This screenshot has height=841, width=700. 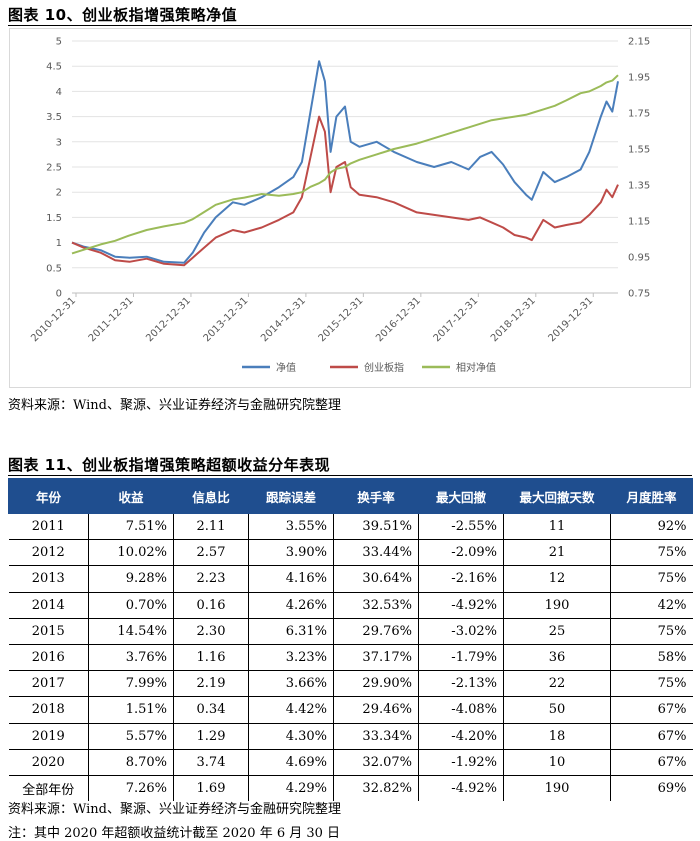 What do you see at coordinates (557, 684) in the screenshot?
I see `table-cell: 22` at bounding box center [557, 684].